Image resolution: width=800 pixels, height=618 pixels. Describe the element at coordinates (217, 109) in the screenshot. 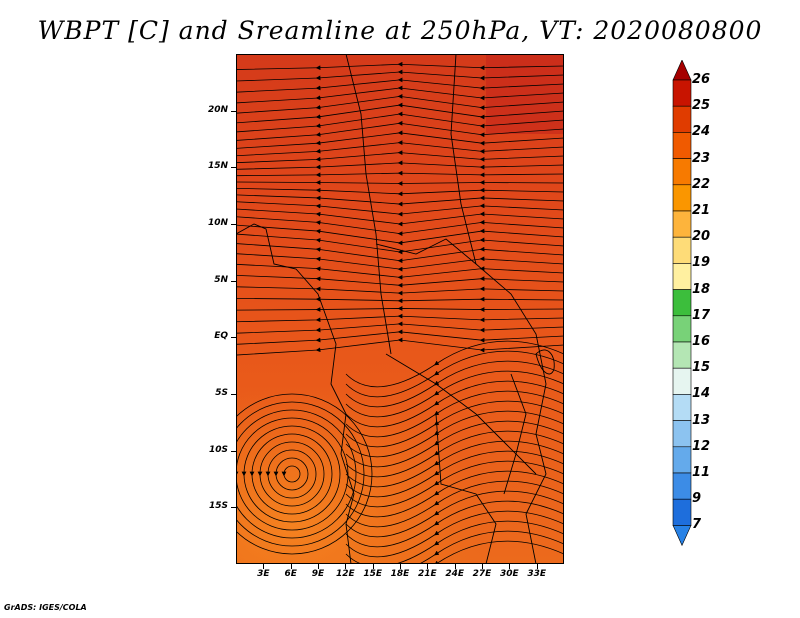

I see `lat-tick-label: 20N` at that location.